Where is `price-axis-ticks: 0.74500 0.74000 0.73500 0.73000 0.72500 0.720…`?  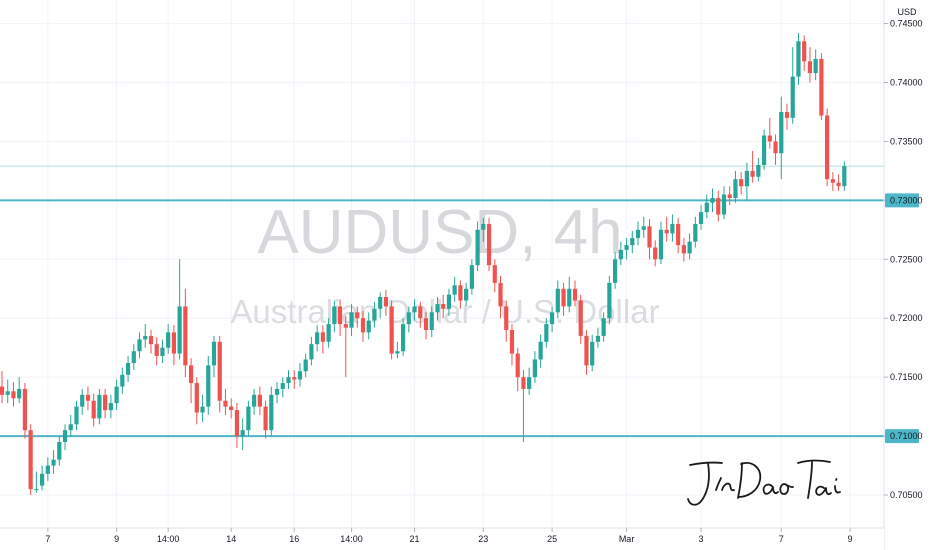
price-axis-ticks: 0.74500 0.74000 0.73500 0.73000 0.72500 0.720… is located at coordinates (903, 259).